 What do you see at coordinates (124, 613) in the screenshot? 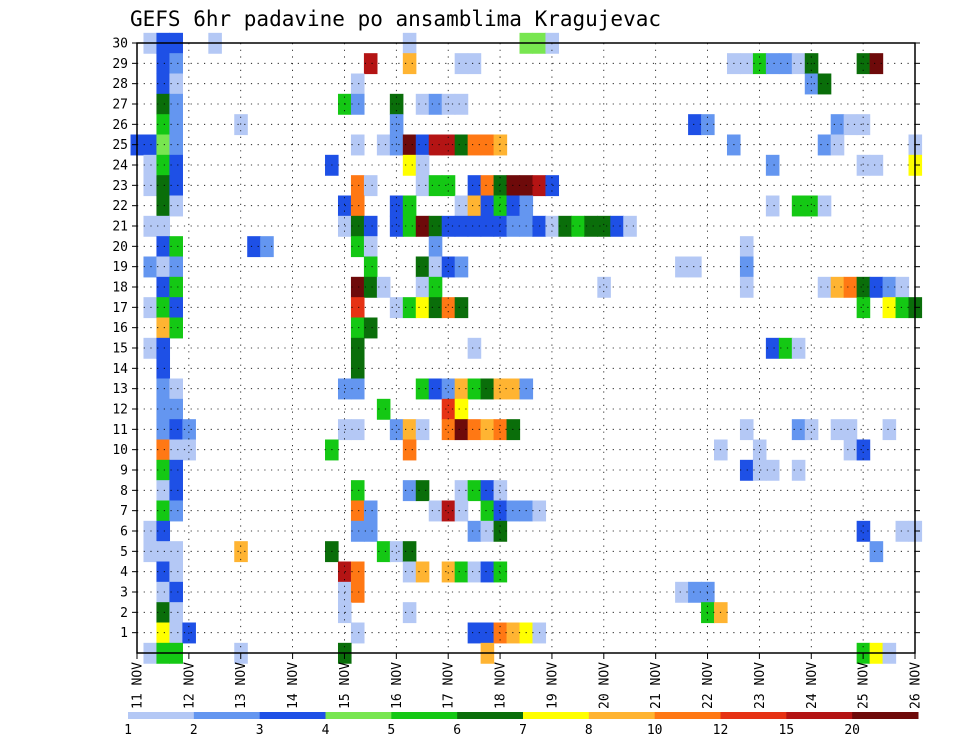
I see `y-tick-label: 2` at bounding box center [124, 613].